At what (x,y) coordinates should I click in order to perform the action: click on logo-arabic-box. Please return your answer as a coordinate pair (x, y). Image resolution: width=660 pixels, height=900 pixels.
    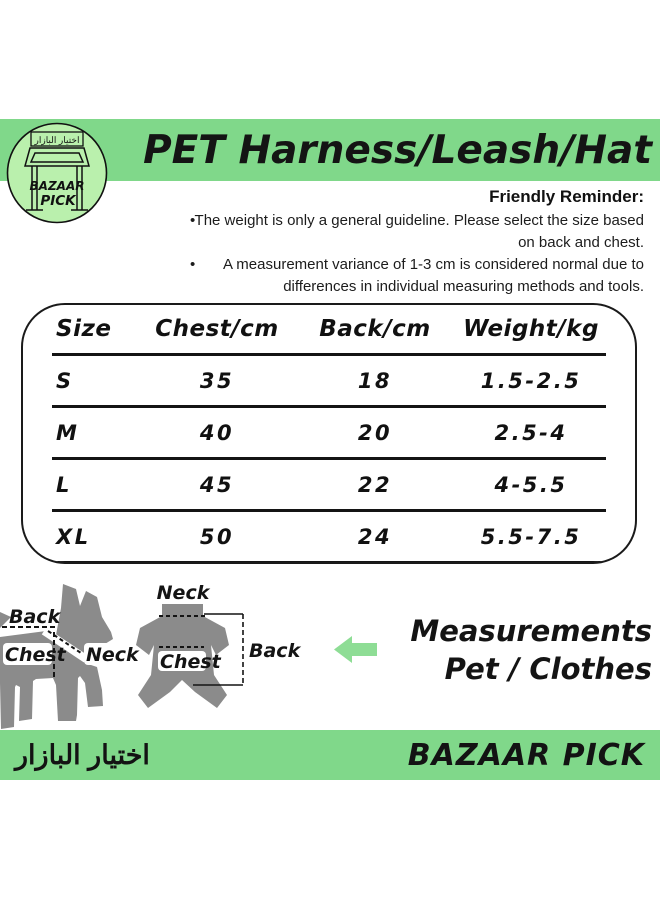
    Looking at the image, I should click on (57, 139).